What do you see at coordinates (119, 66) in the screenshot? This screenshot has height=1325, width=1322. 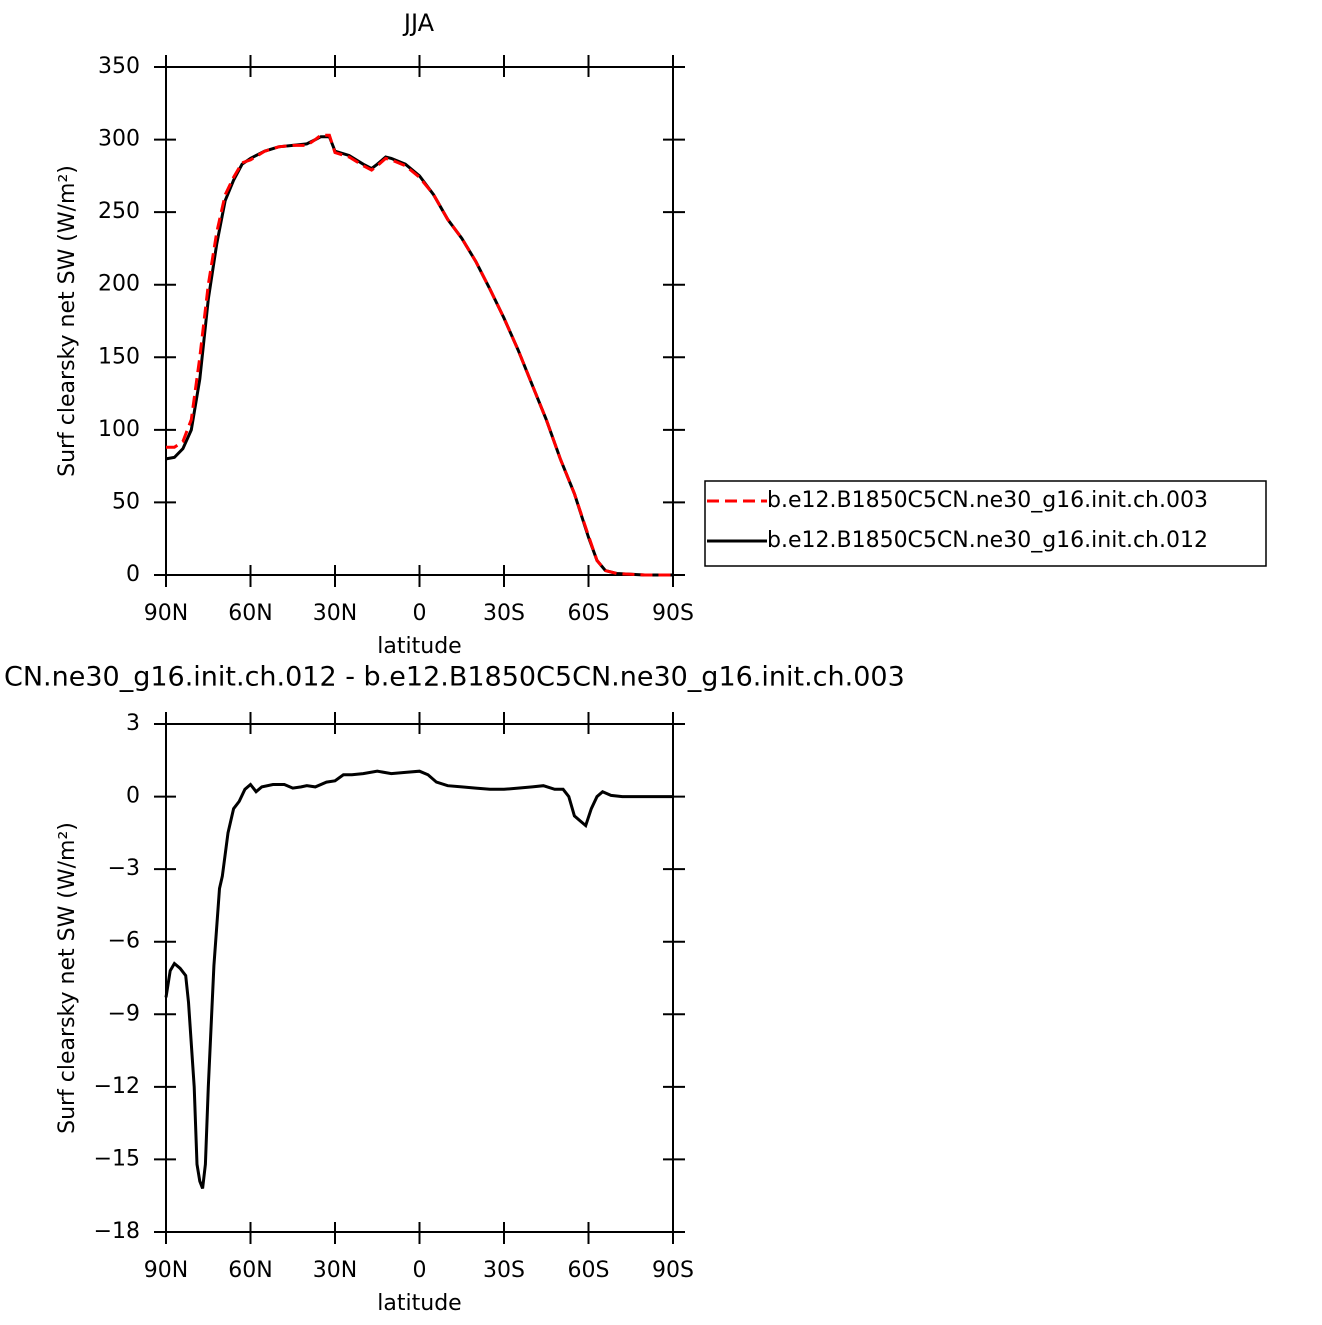 I see `y-tick-label: 350` at bounding box center [119, 66].